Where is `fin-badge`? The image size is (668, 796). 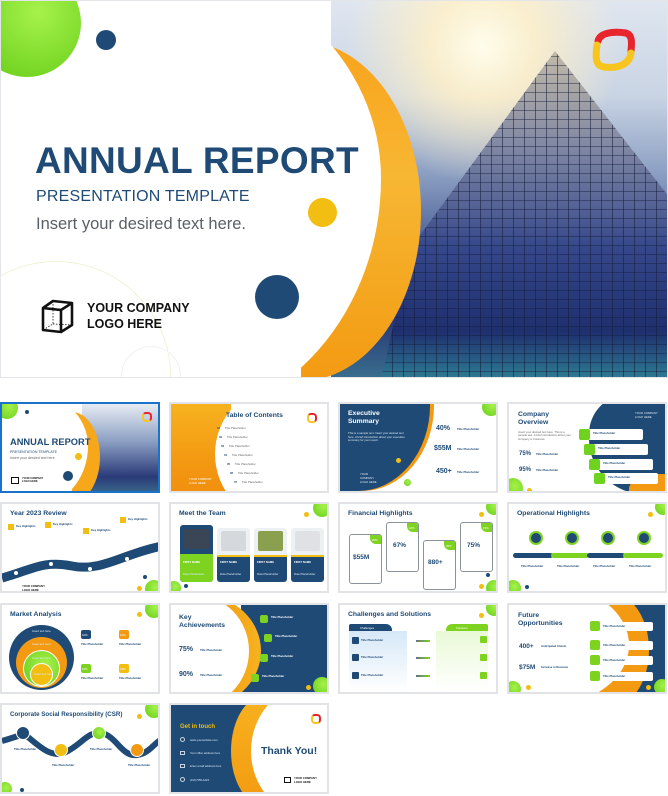 fin-badge is located at coordinates (449, 545).